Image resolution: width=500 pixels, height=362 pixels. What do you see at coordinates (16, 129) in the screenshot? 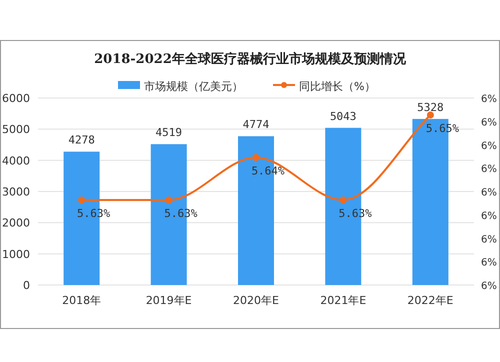
I see `y-tick-label: 5000` at bounding box center [16, 129].